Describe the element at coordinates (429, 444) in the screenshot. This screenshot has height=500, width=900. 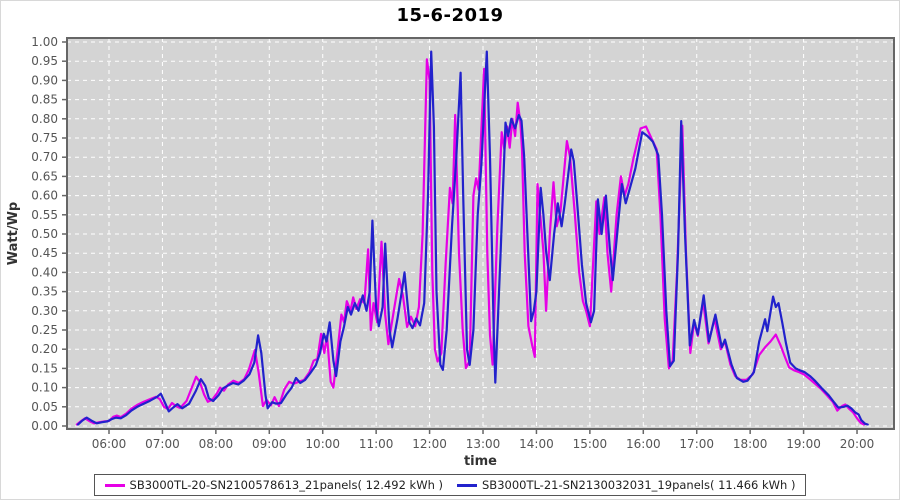
I see `x-tick-label: 12:00` at that location.